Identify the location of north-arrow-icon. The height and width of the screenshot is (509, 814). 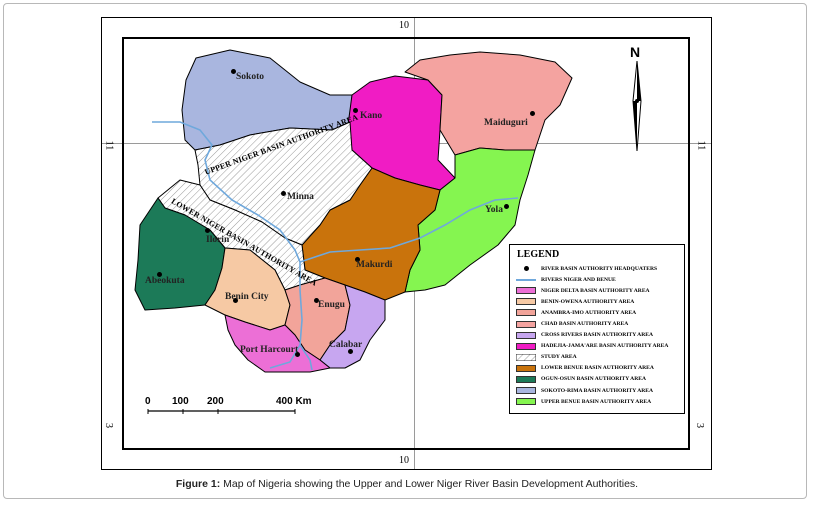
(637, 106).